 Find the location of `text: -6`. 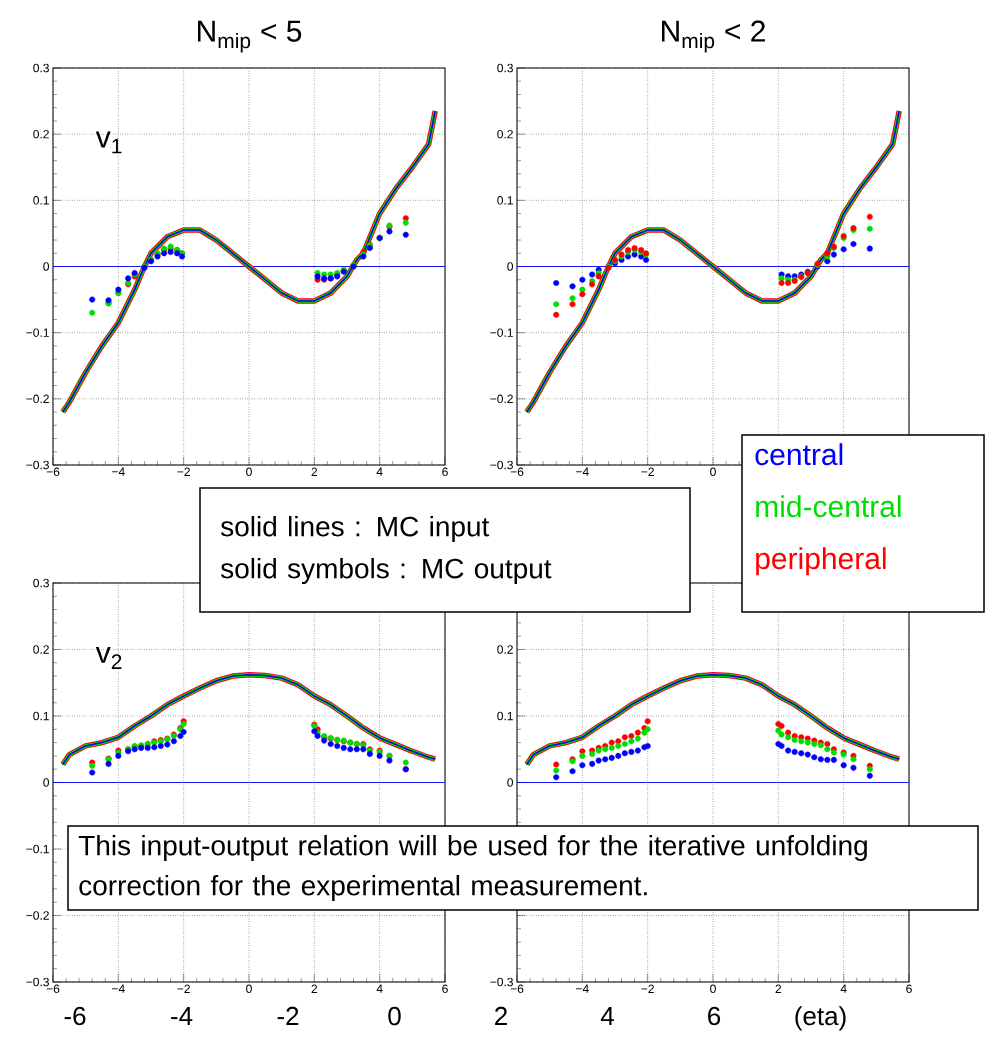

text: -6 is located at coordinates (75, 1016).